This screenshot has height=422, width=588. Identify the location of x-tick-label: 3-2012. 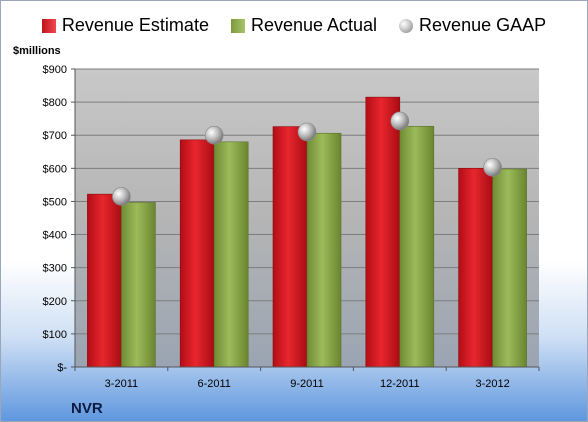
(492, 384).